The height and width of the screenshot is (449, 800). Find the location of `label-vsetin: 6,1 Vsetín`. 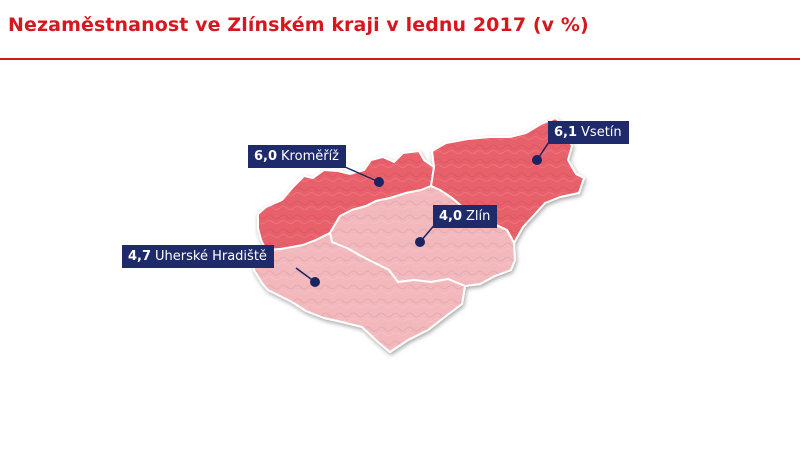

label-vsetin: 6,1 Vsetín is located at coordinates (588, 132).